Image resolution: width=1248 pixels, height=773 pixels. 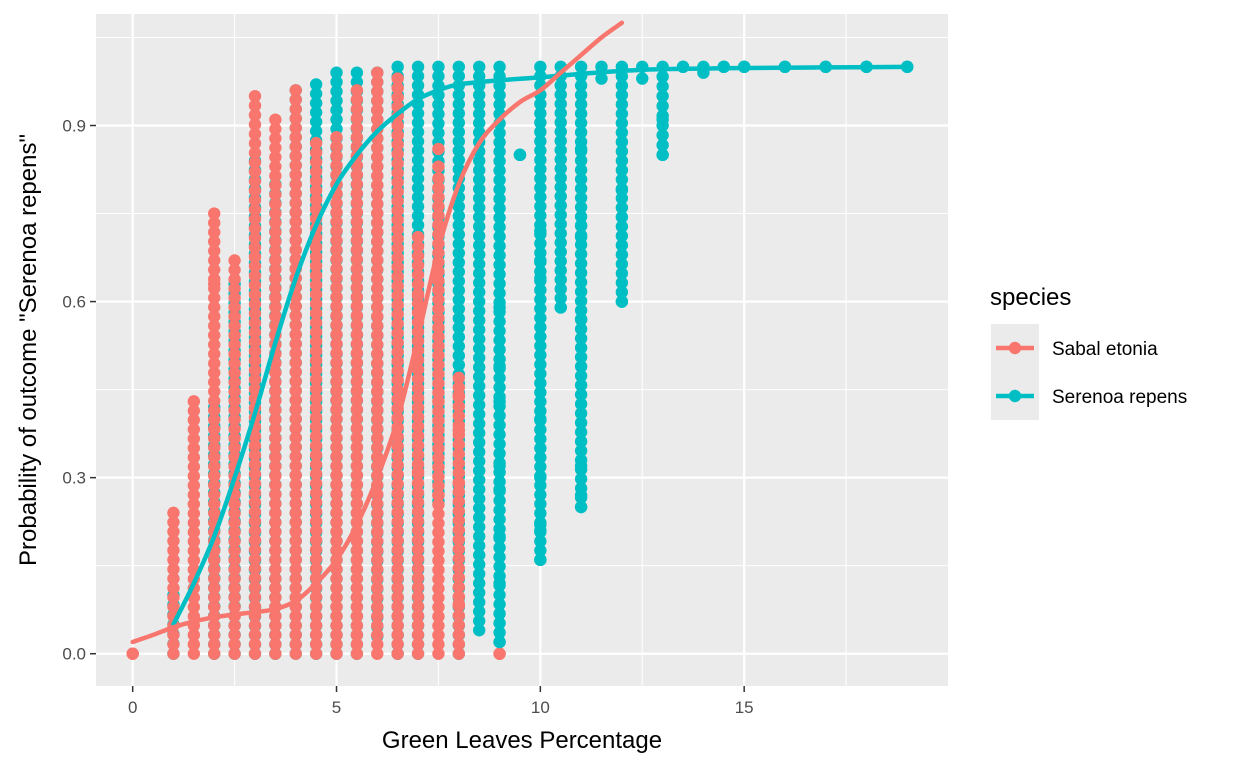 I want to click on x-axis: 0 5 10 15, so click(x=441, y=701).